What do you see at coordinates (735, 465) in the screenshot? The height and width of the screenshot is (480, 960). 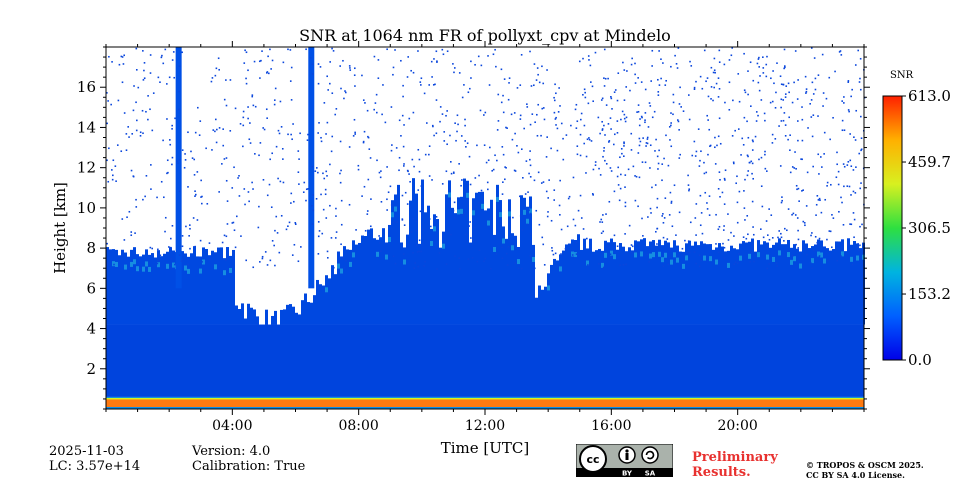 I see `preliminary-results-note: Preliminary Results.` at bounding box center [735, 465].